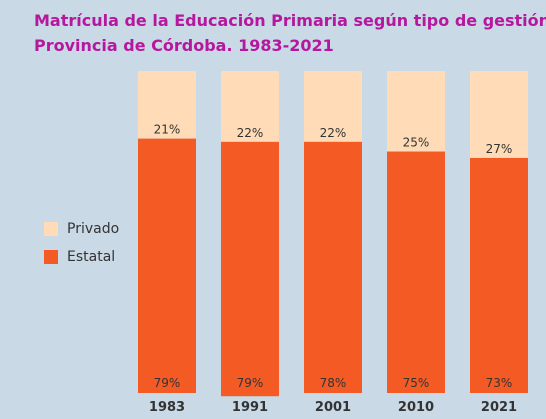 The image size is (546, 419). I want to click on x-tick-label-2021: 2021, so click(499, 407).